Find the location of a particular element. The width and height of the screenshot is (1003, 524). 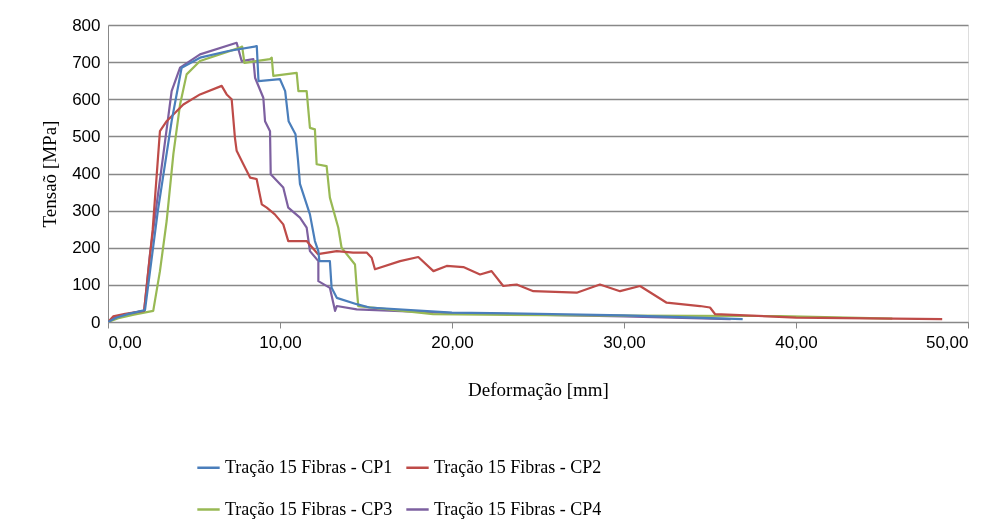

legend-label: Tração 15 Fibras - CP2 is located at coordinates (518, 466).